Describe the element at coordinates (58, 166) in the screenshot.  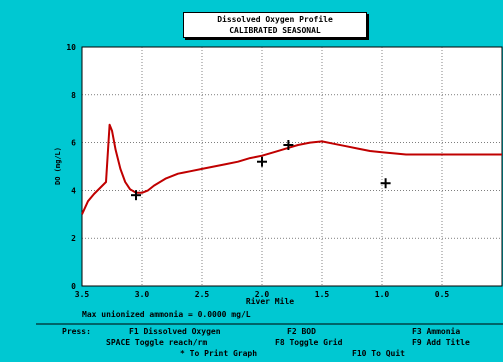
I see `y-axis-label: DO (mg/L)` at that location.